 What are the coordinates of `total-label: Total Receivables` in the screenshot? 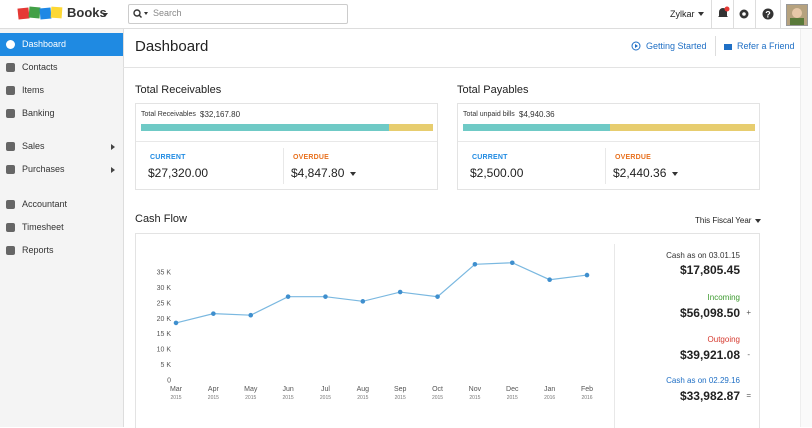 It's located at (168, 114).